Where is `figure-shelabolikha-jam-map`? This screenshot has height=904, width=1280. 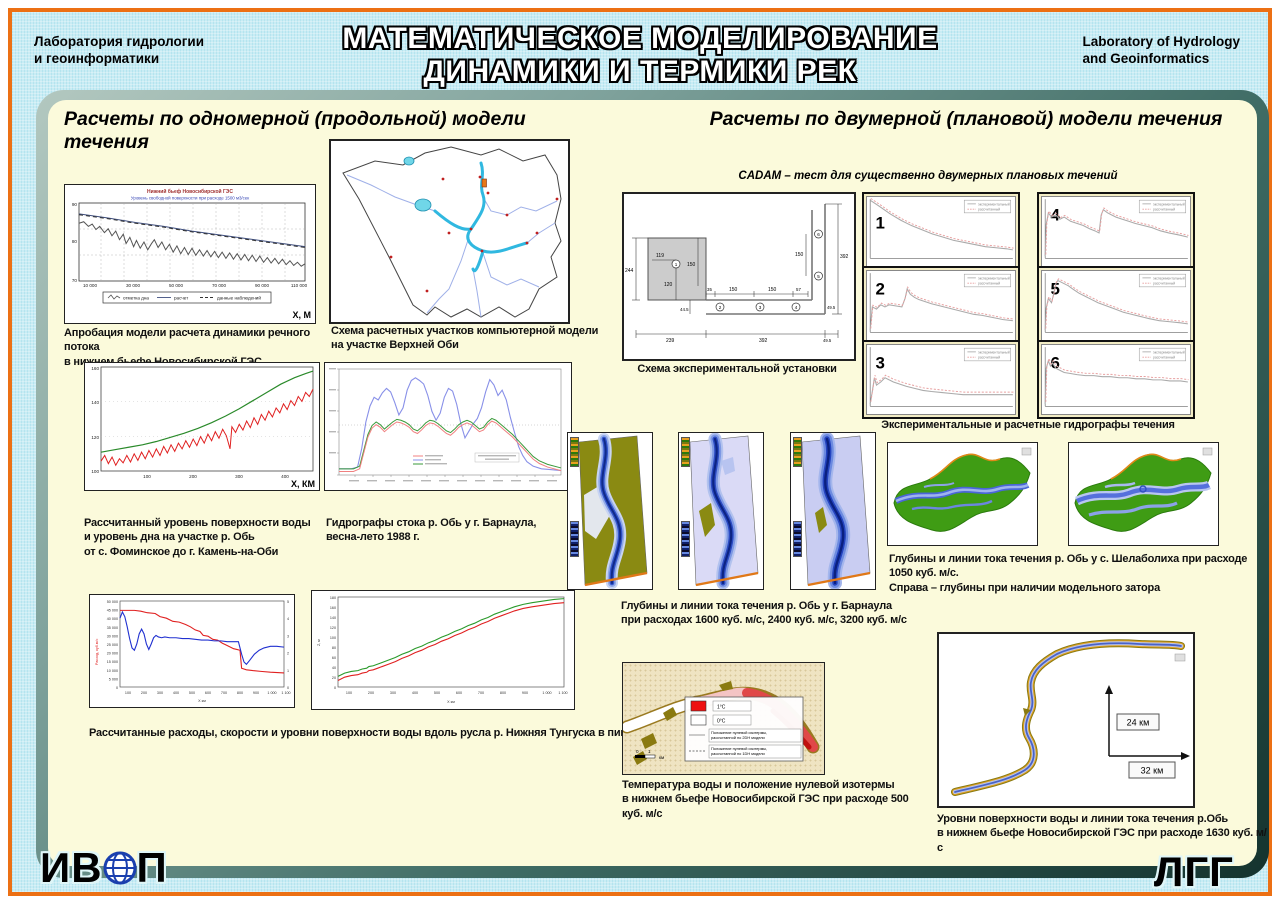
figure-shelabolikha-jam-map is located at coordinates (1143, 494).